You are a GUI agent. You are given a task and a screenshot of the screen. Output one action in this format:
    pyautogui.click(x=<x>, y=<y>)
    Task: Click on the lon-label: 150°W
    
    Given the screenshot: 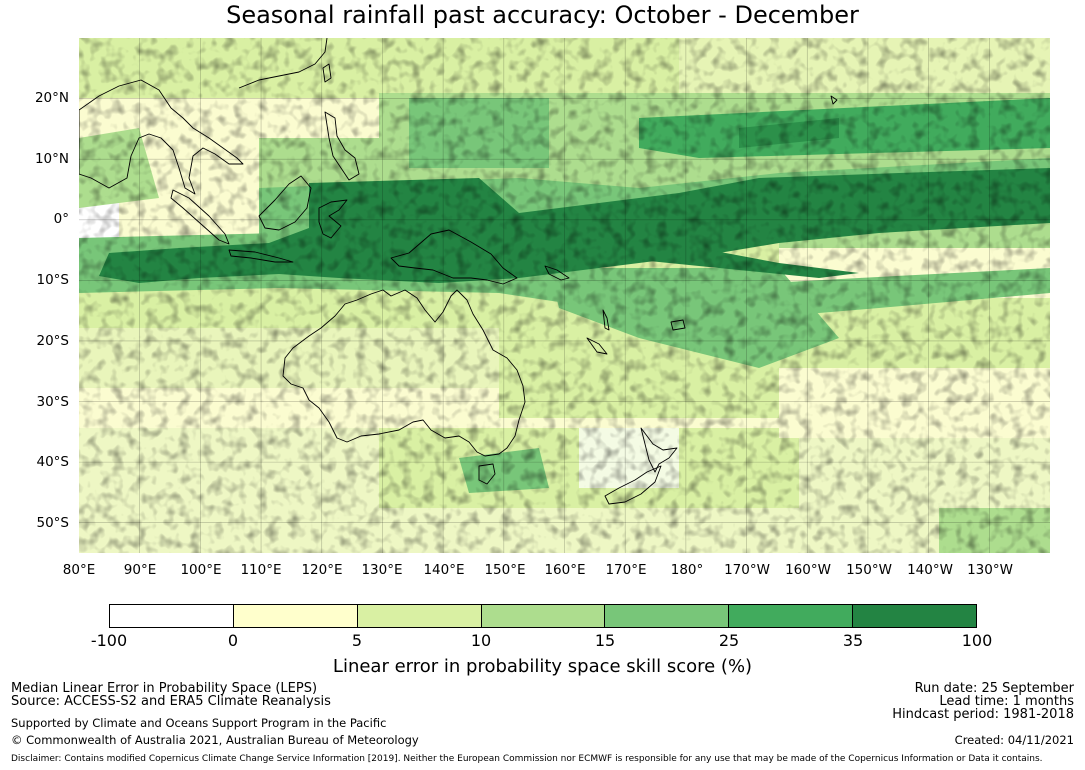 What is the action you would take?
    pyautogui.click(x=869, y=570)
    